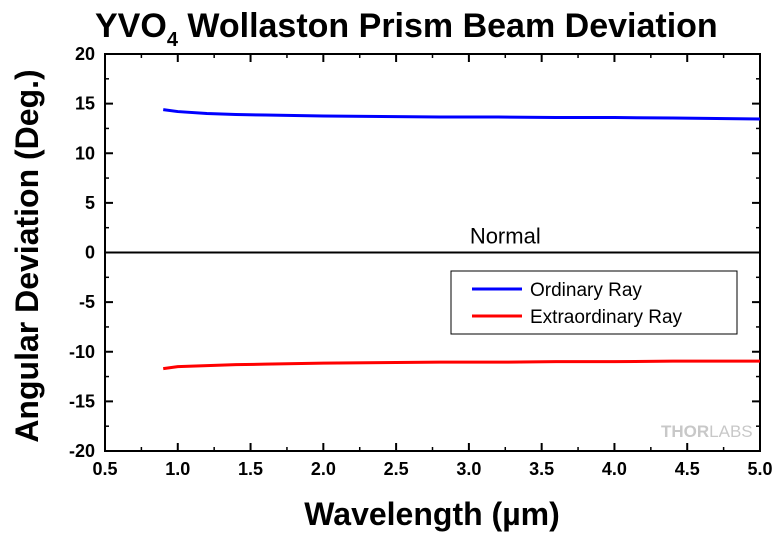  I want to click on x-tick-label: 3.0, so click(468, 469).